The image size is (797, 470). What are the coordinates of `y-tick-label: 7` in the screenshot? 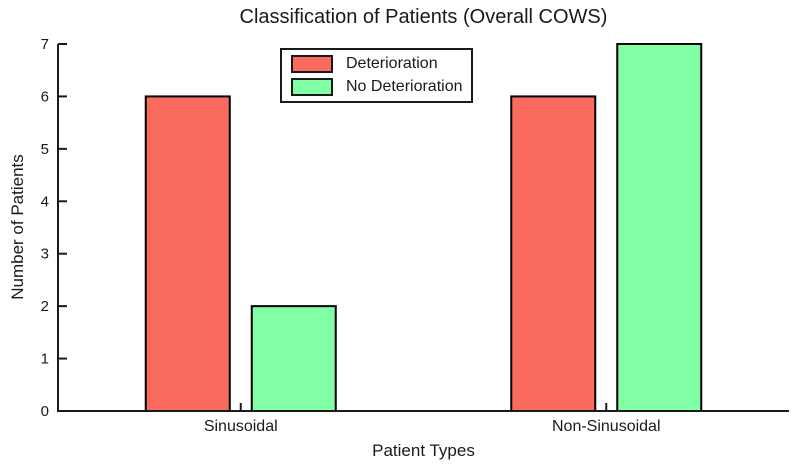 It's located at (45, 44).